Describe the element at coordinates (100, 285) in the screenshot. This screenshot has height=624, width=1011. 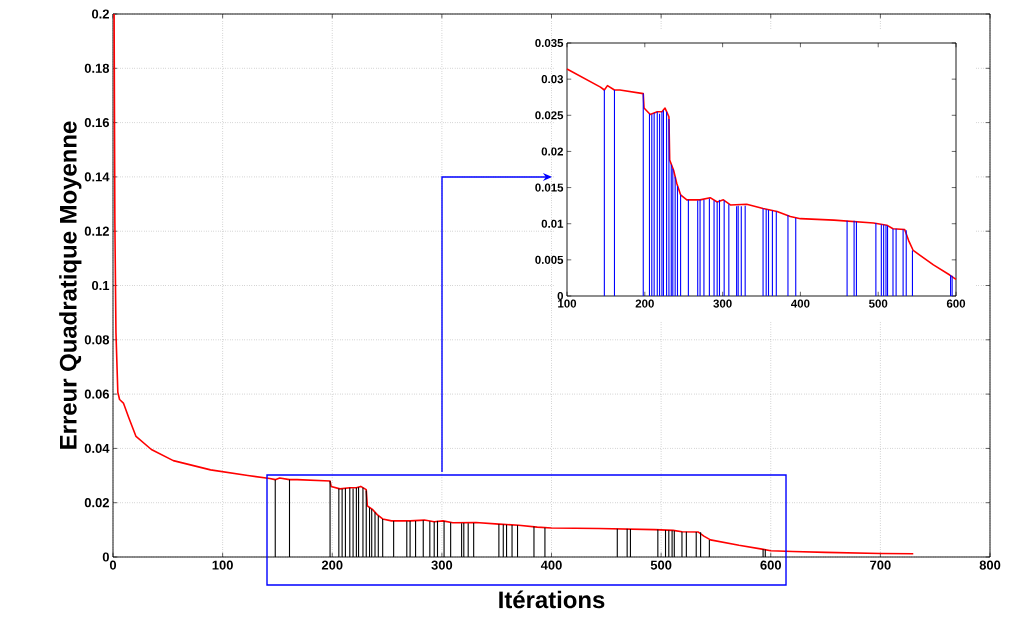
I see `y-tick-label: 0.1` at that location.